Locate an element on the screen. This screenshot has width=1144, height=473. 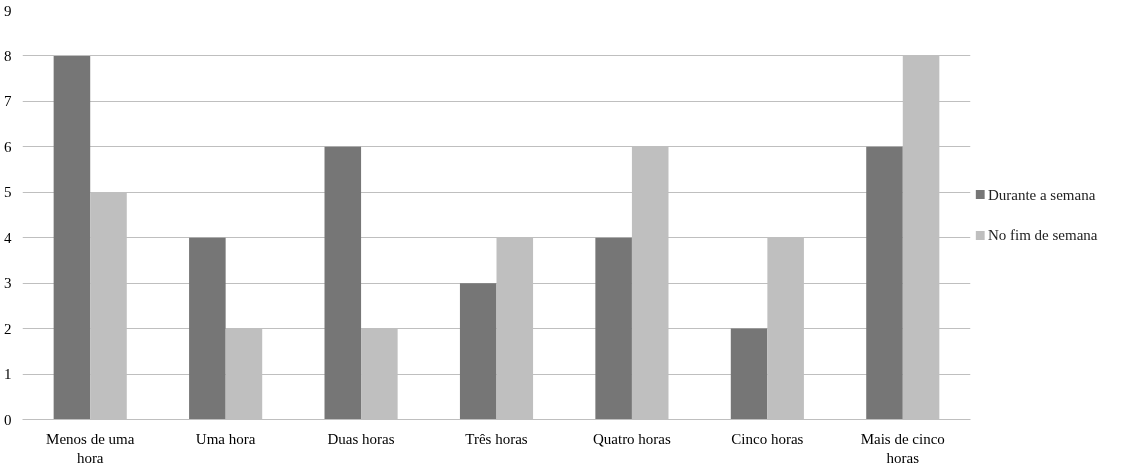
y-tick-label: 0 is located at coordinates (8, 419).